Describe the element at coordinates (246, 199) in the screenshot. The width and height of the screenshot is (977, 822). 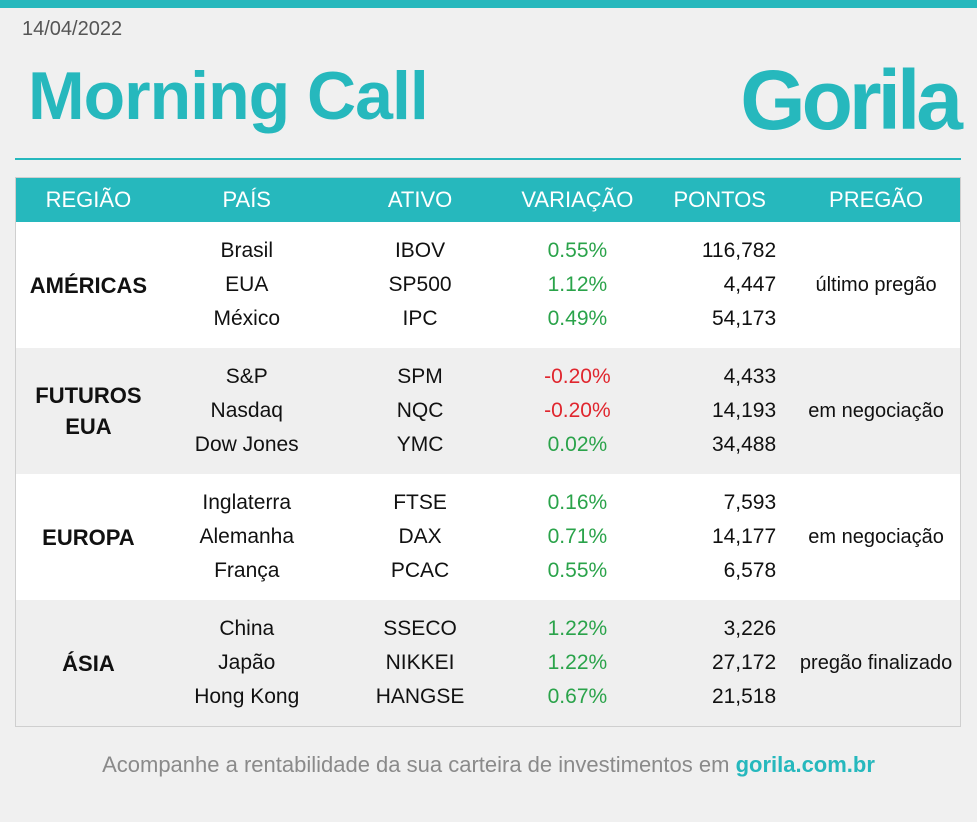
I see `header-country: PAÍS` at that location.